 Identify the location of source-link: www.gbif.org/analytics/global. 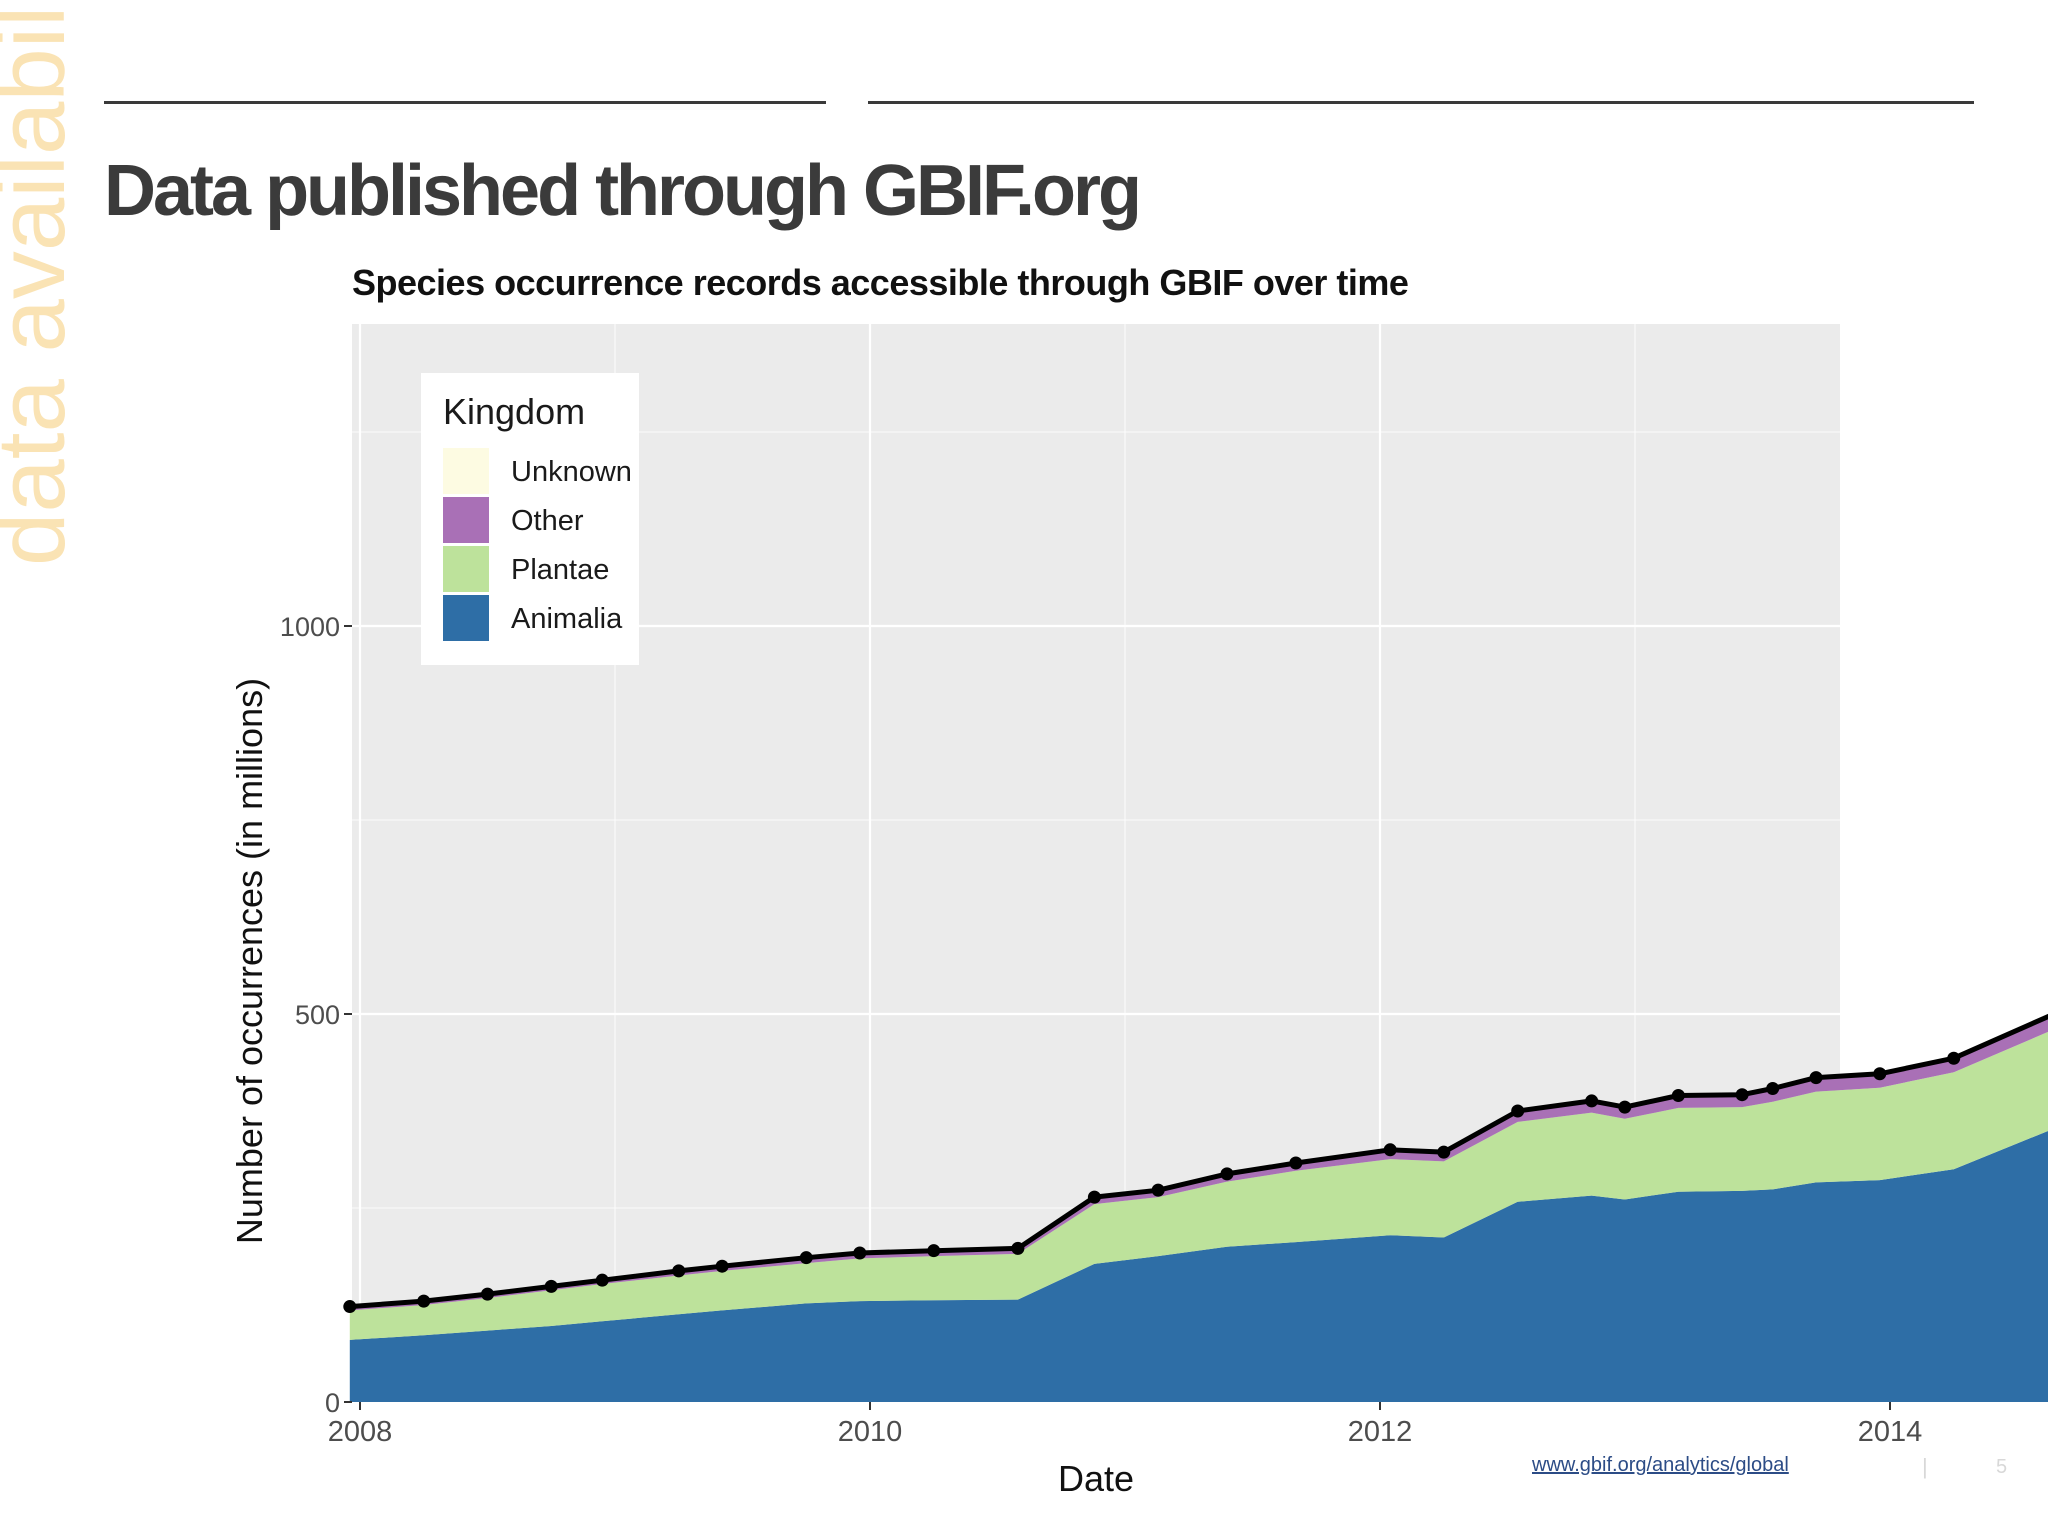
(1660, 1465).